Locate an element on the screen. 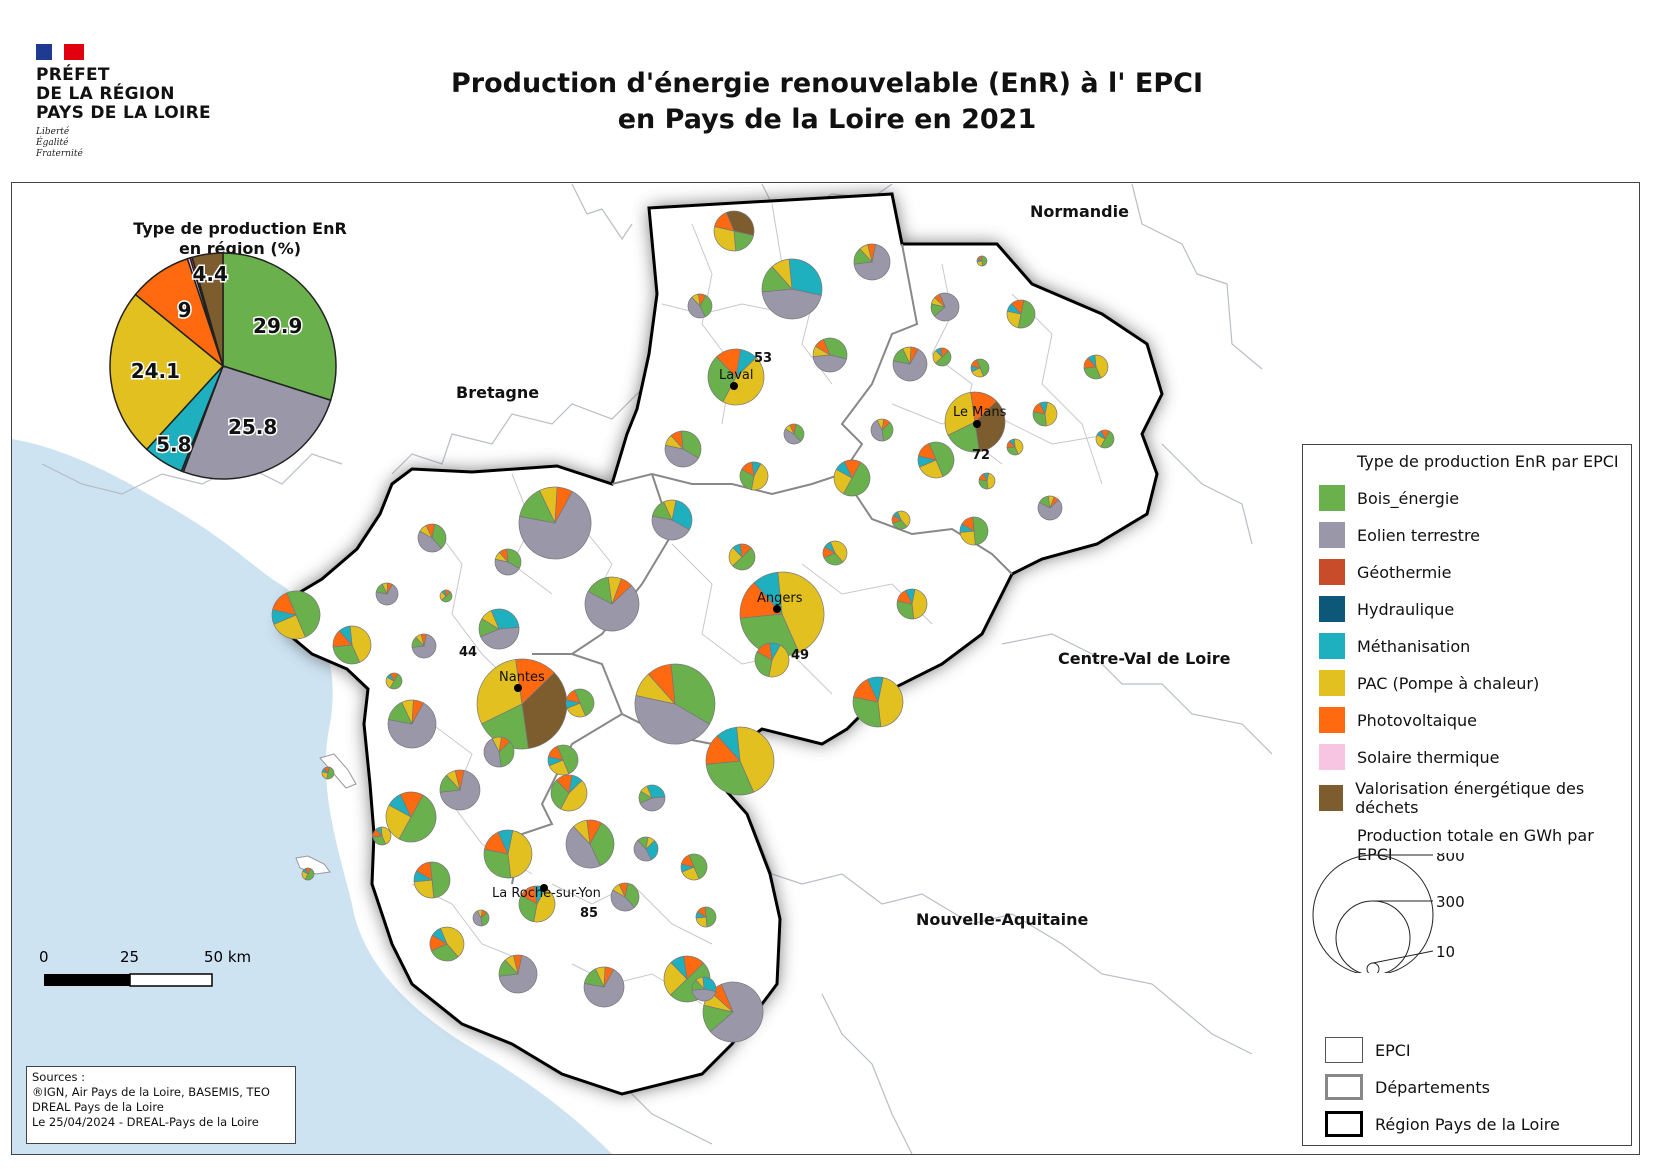 The height and width of the screenshot is (1169, 1654). legend-size-circles: 800 300 10 is located at coordinates (1388, 913).